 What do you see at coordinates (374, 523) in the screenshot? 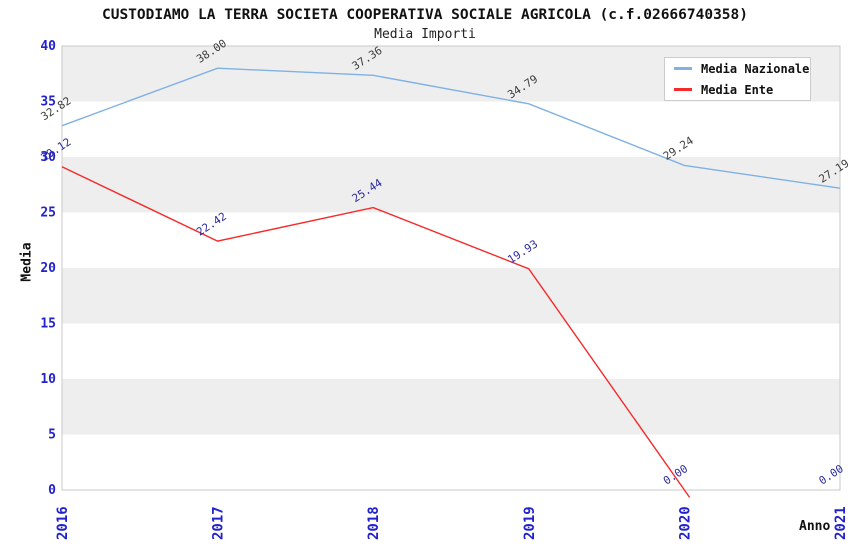
I see `x-tick-label: 2018` at bounding box center [374, 523].